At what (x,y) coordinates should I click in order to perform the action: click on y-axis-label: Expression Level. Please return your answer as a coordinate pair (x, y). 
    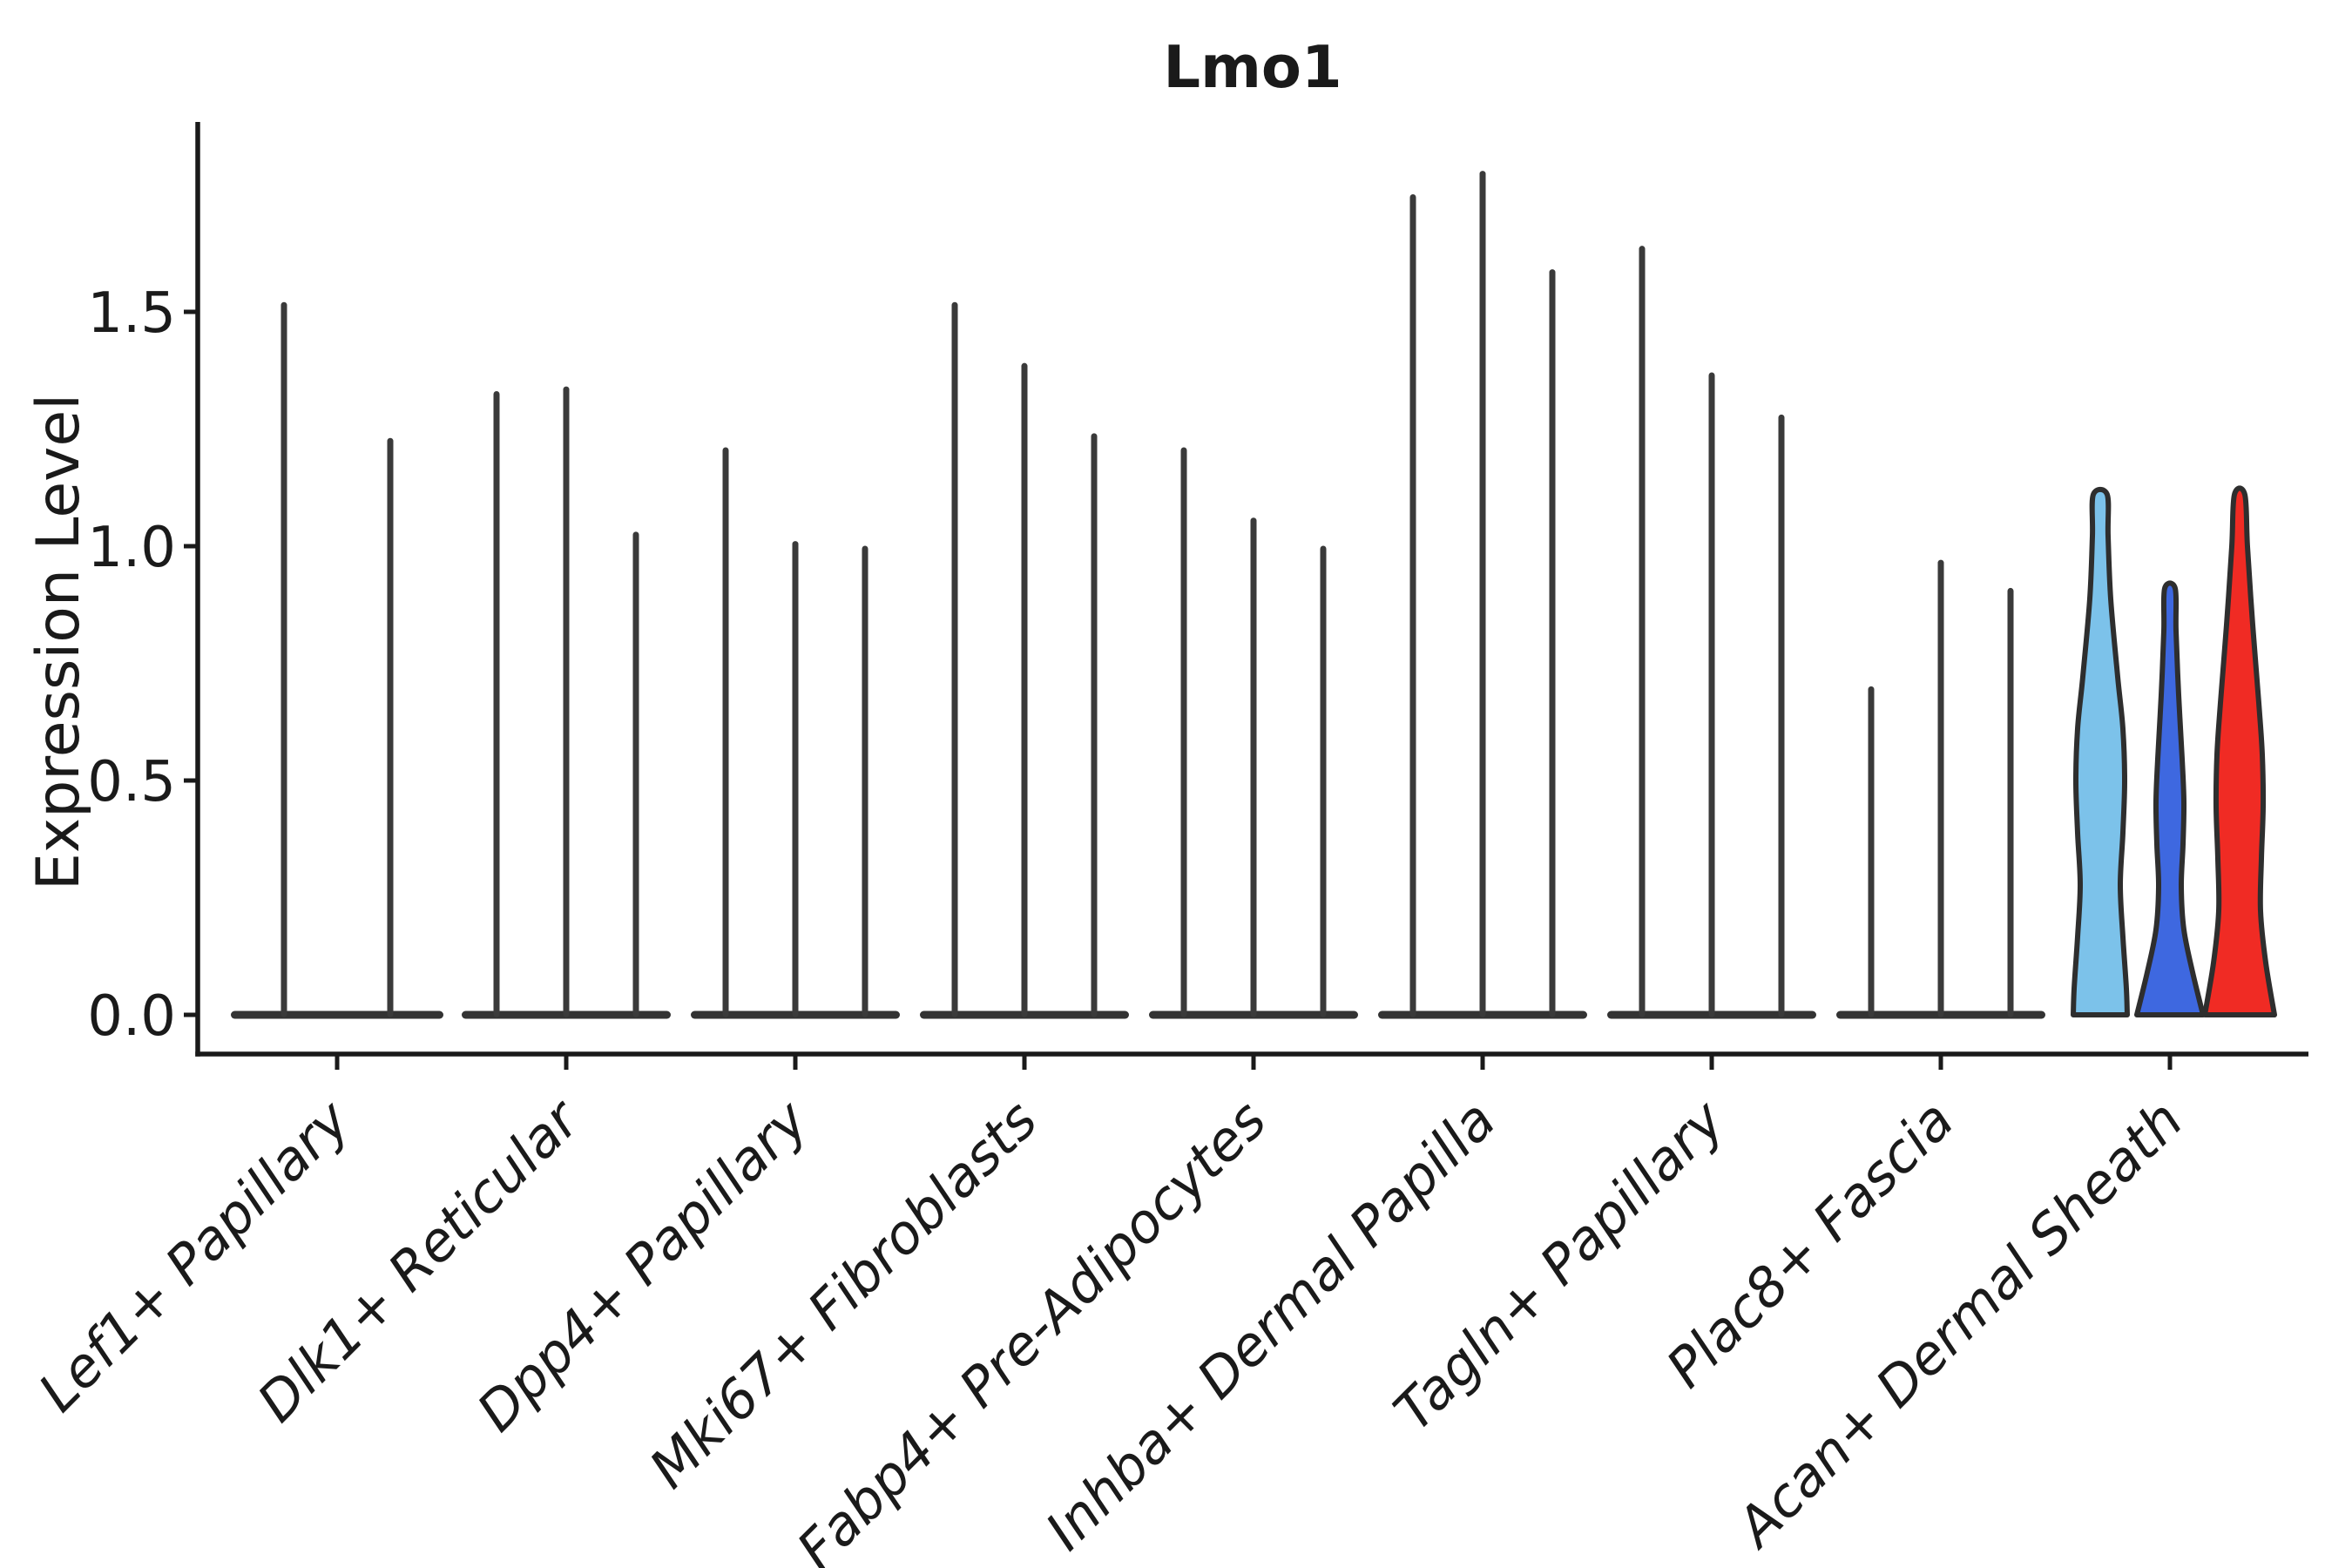
    Looking at the image, I should click on (58, 642).